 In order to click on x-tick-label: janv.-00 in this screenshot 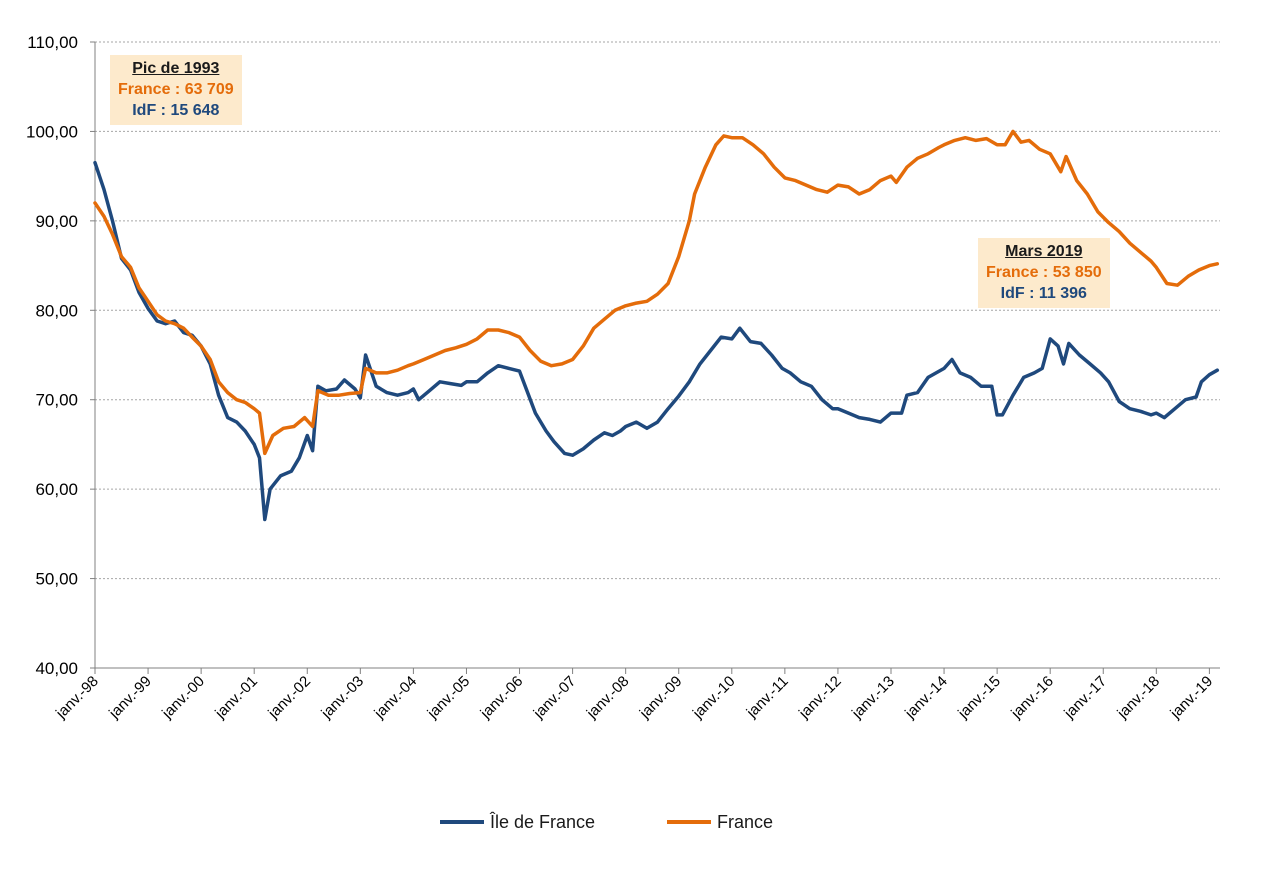, I will do `click(183, 698)`.